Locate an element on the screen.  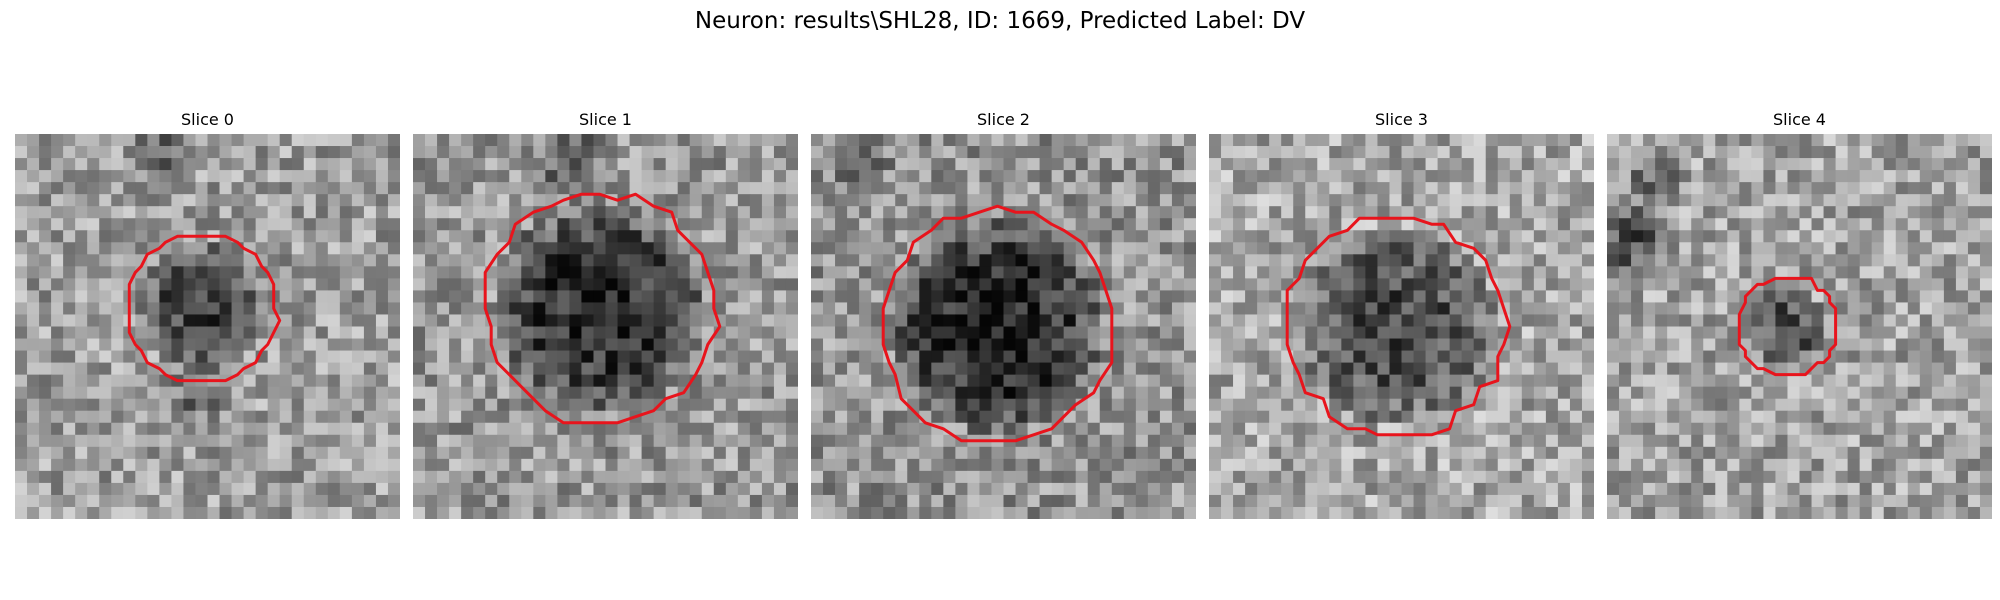
slice-panel-1: Slice 1 is located at coordinates (605, 312).